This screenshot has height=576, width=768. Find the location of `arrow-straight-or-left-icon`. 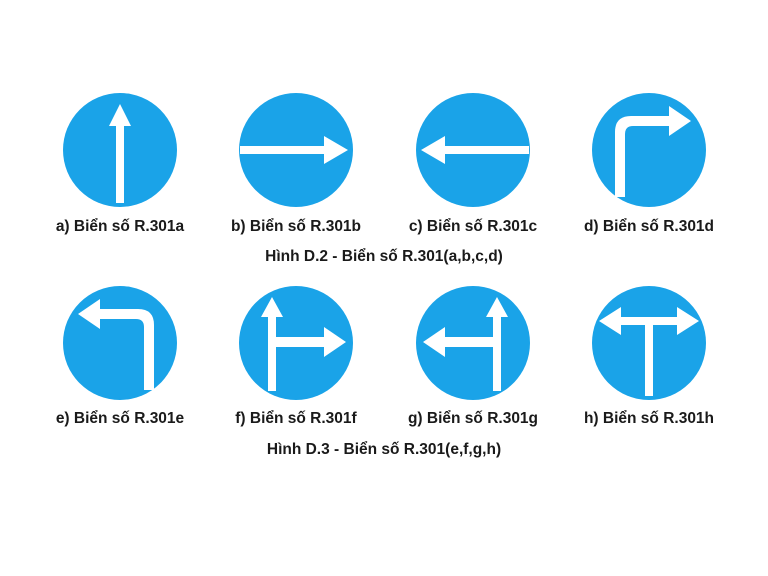

arrow-straight-or-left-icon is located at coordinates (473, 343).